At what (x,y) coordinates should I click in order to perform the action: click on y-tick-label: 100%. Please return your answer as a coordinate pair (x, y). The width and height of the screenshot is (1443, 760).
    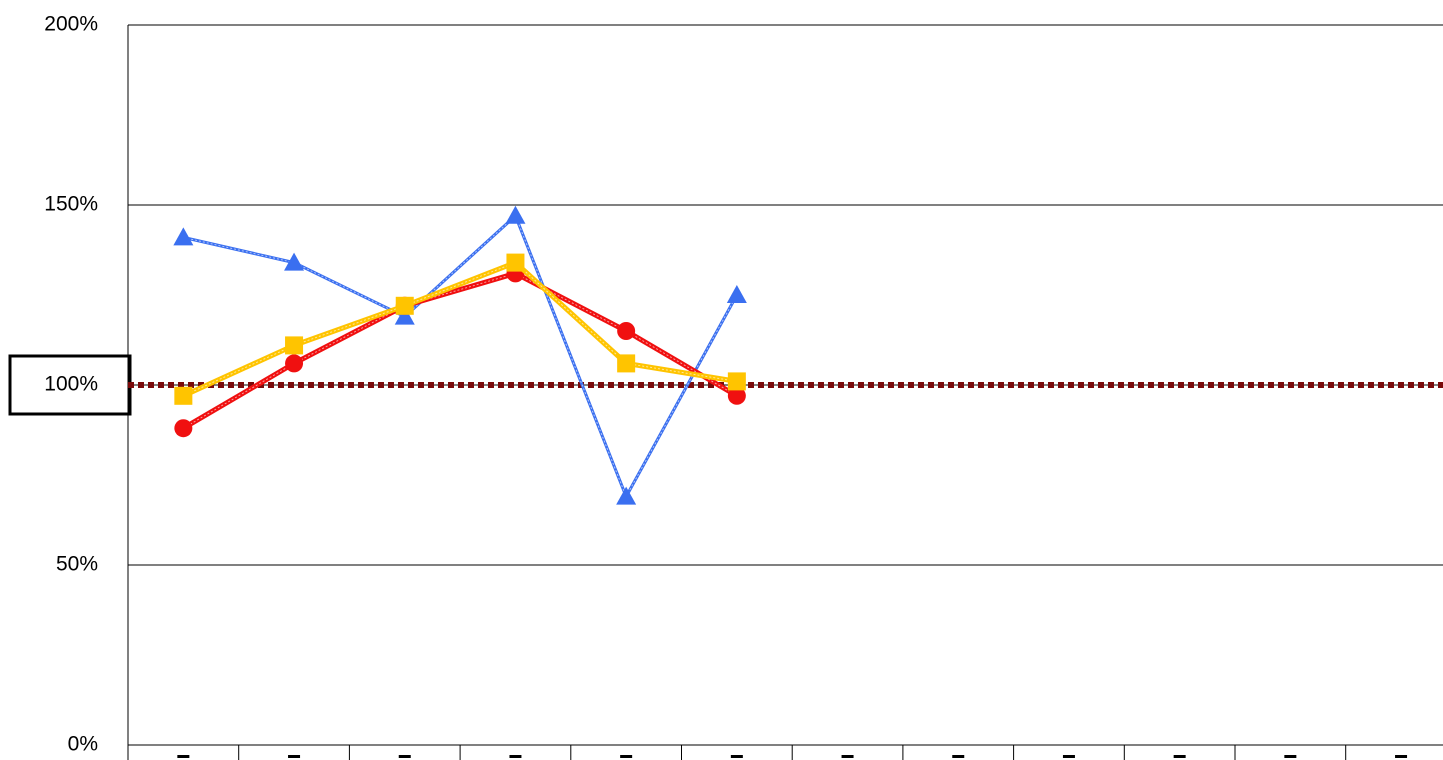
    Looking at the image, I should click on (71, 384).